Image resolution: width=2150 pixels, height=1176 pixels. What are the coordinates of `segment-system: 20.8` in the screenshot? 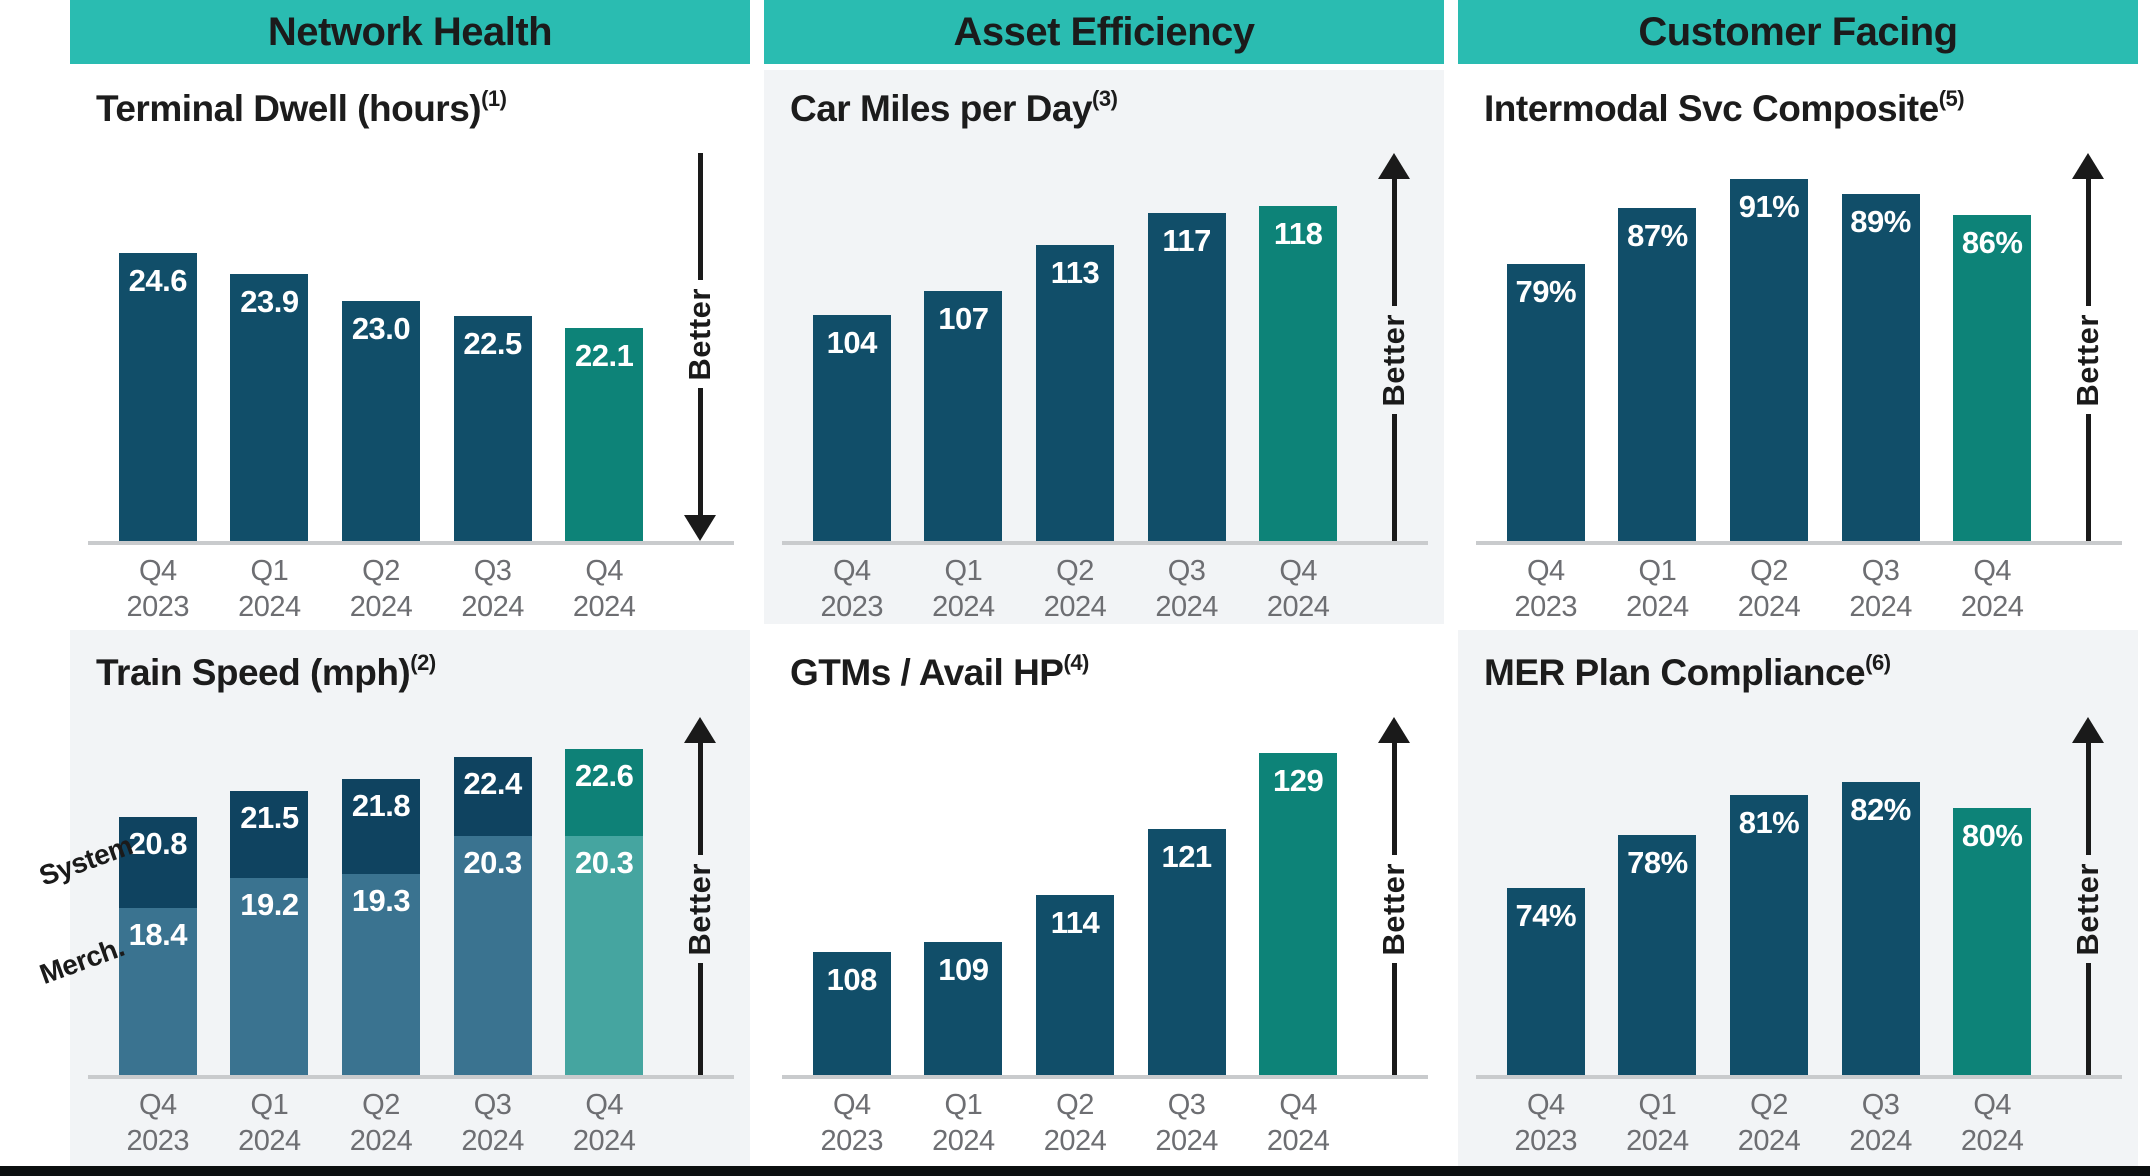 It's located at (157, 863).